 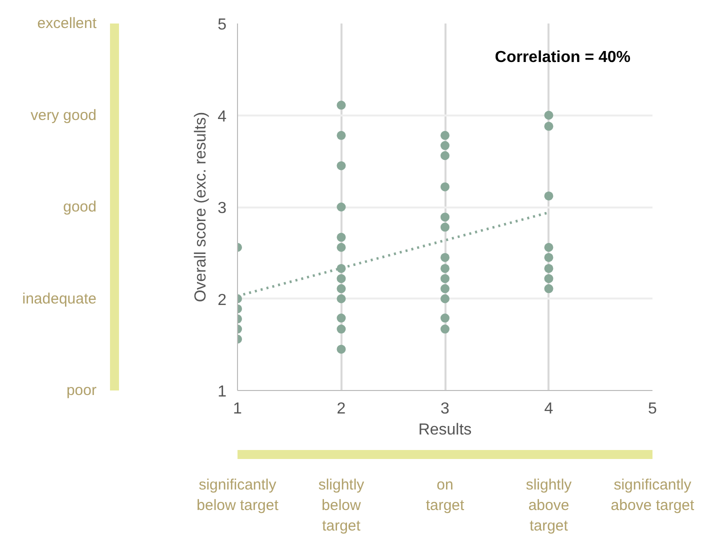 I want to click on x-tick-label: 5, so click(x=653, y=409).